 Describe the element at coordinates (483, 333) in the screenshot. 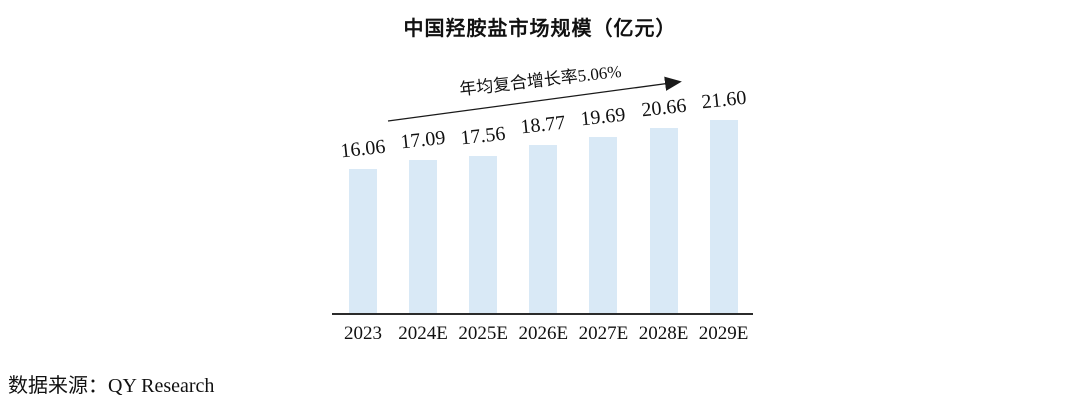

I see `x-axis-label: 2025E` at that location.